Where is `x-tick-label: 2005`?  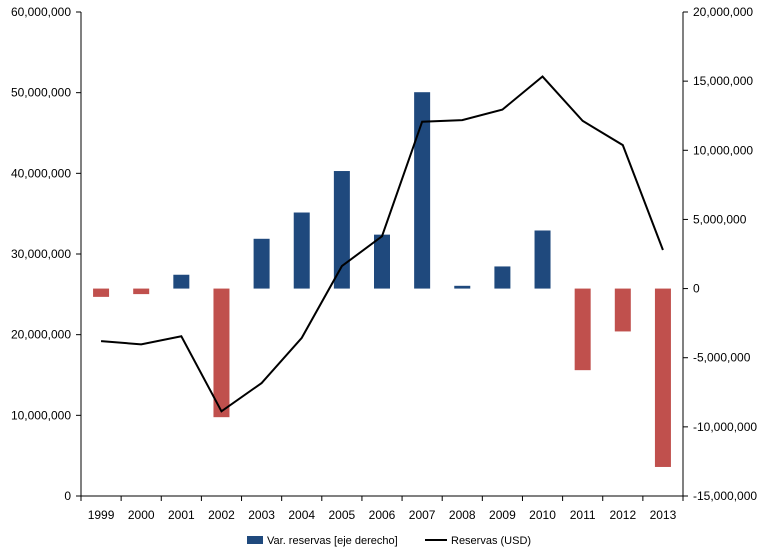
x-tick-label: 2005 is located at coordinates (342, 515).